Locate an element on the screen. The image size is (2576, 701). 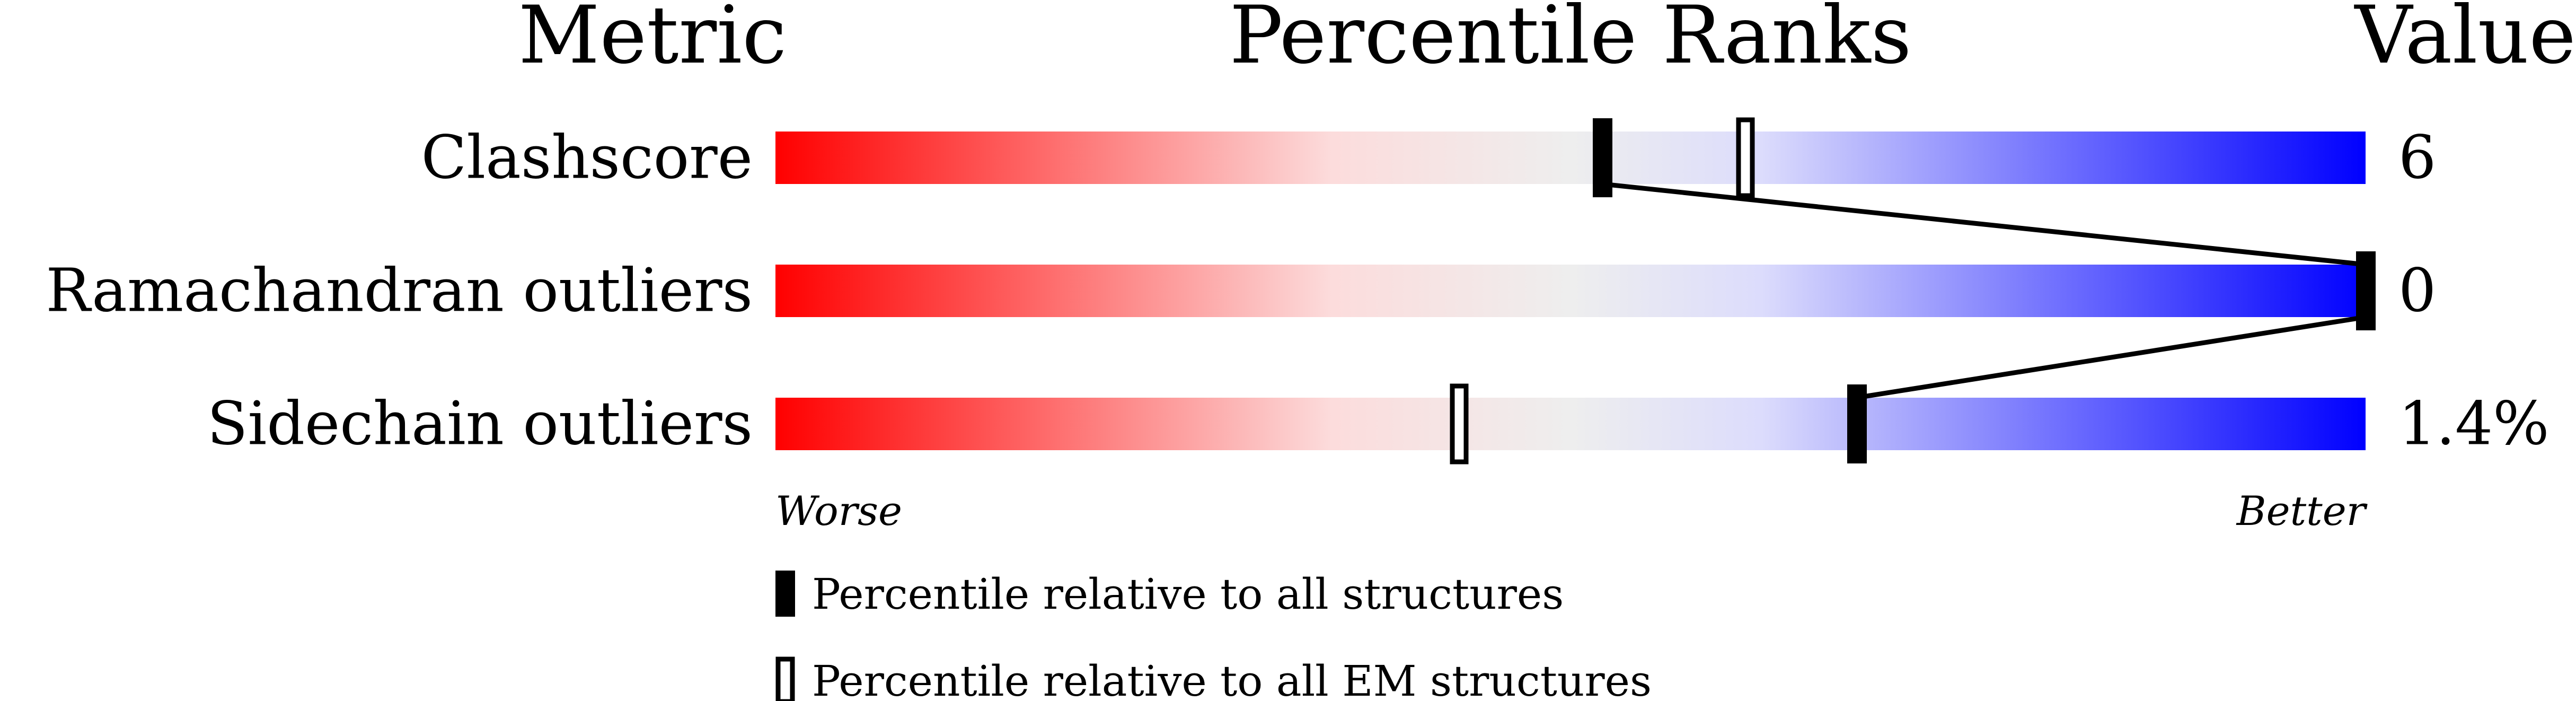
row-label: Ramachandran outliers is located at coordinates (399, 291).